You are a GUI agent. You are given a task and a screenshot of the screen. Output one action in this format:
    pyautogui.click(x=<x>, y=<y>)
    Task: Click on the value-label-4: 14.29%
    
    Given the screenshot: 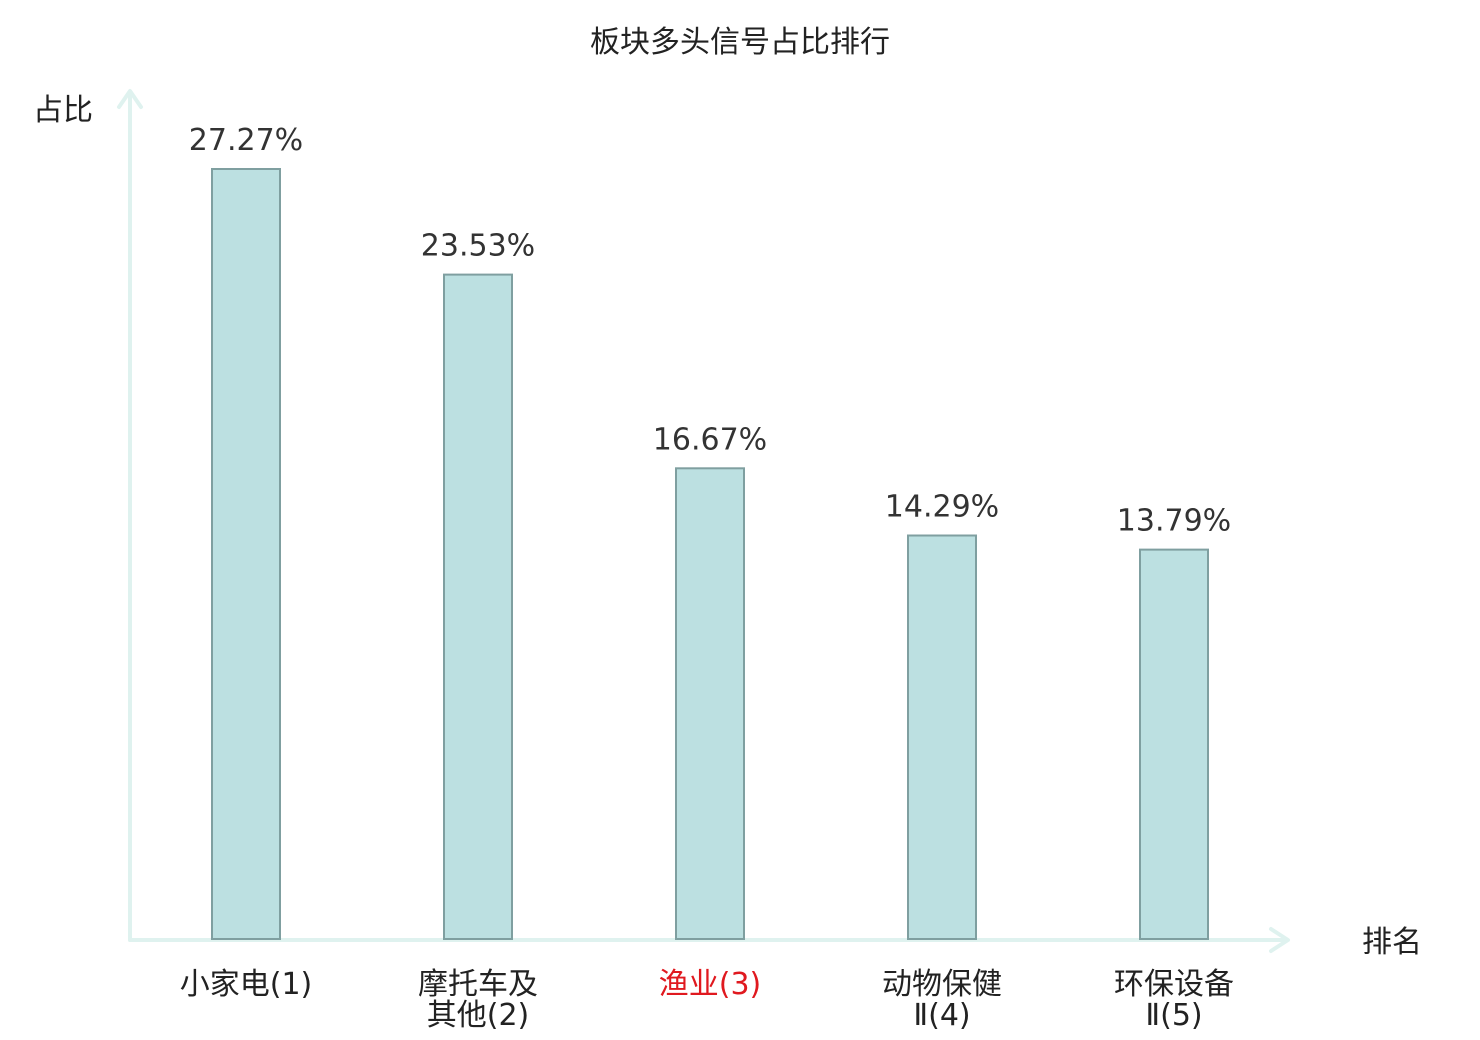 What is the action you would take?
    pyautogui.click(x=942, y=507)
    